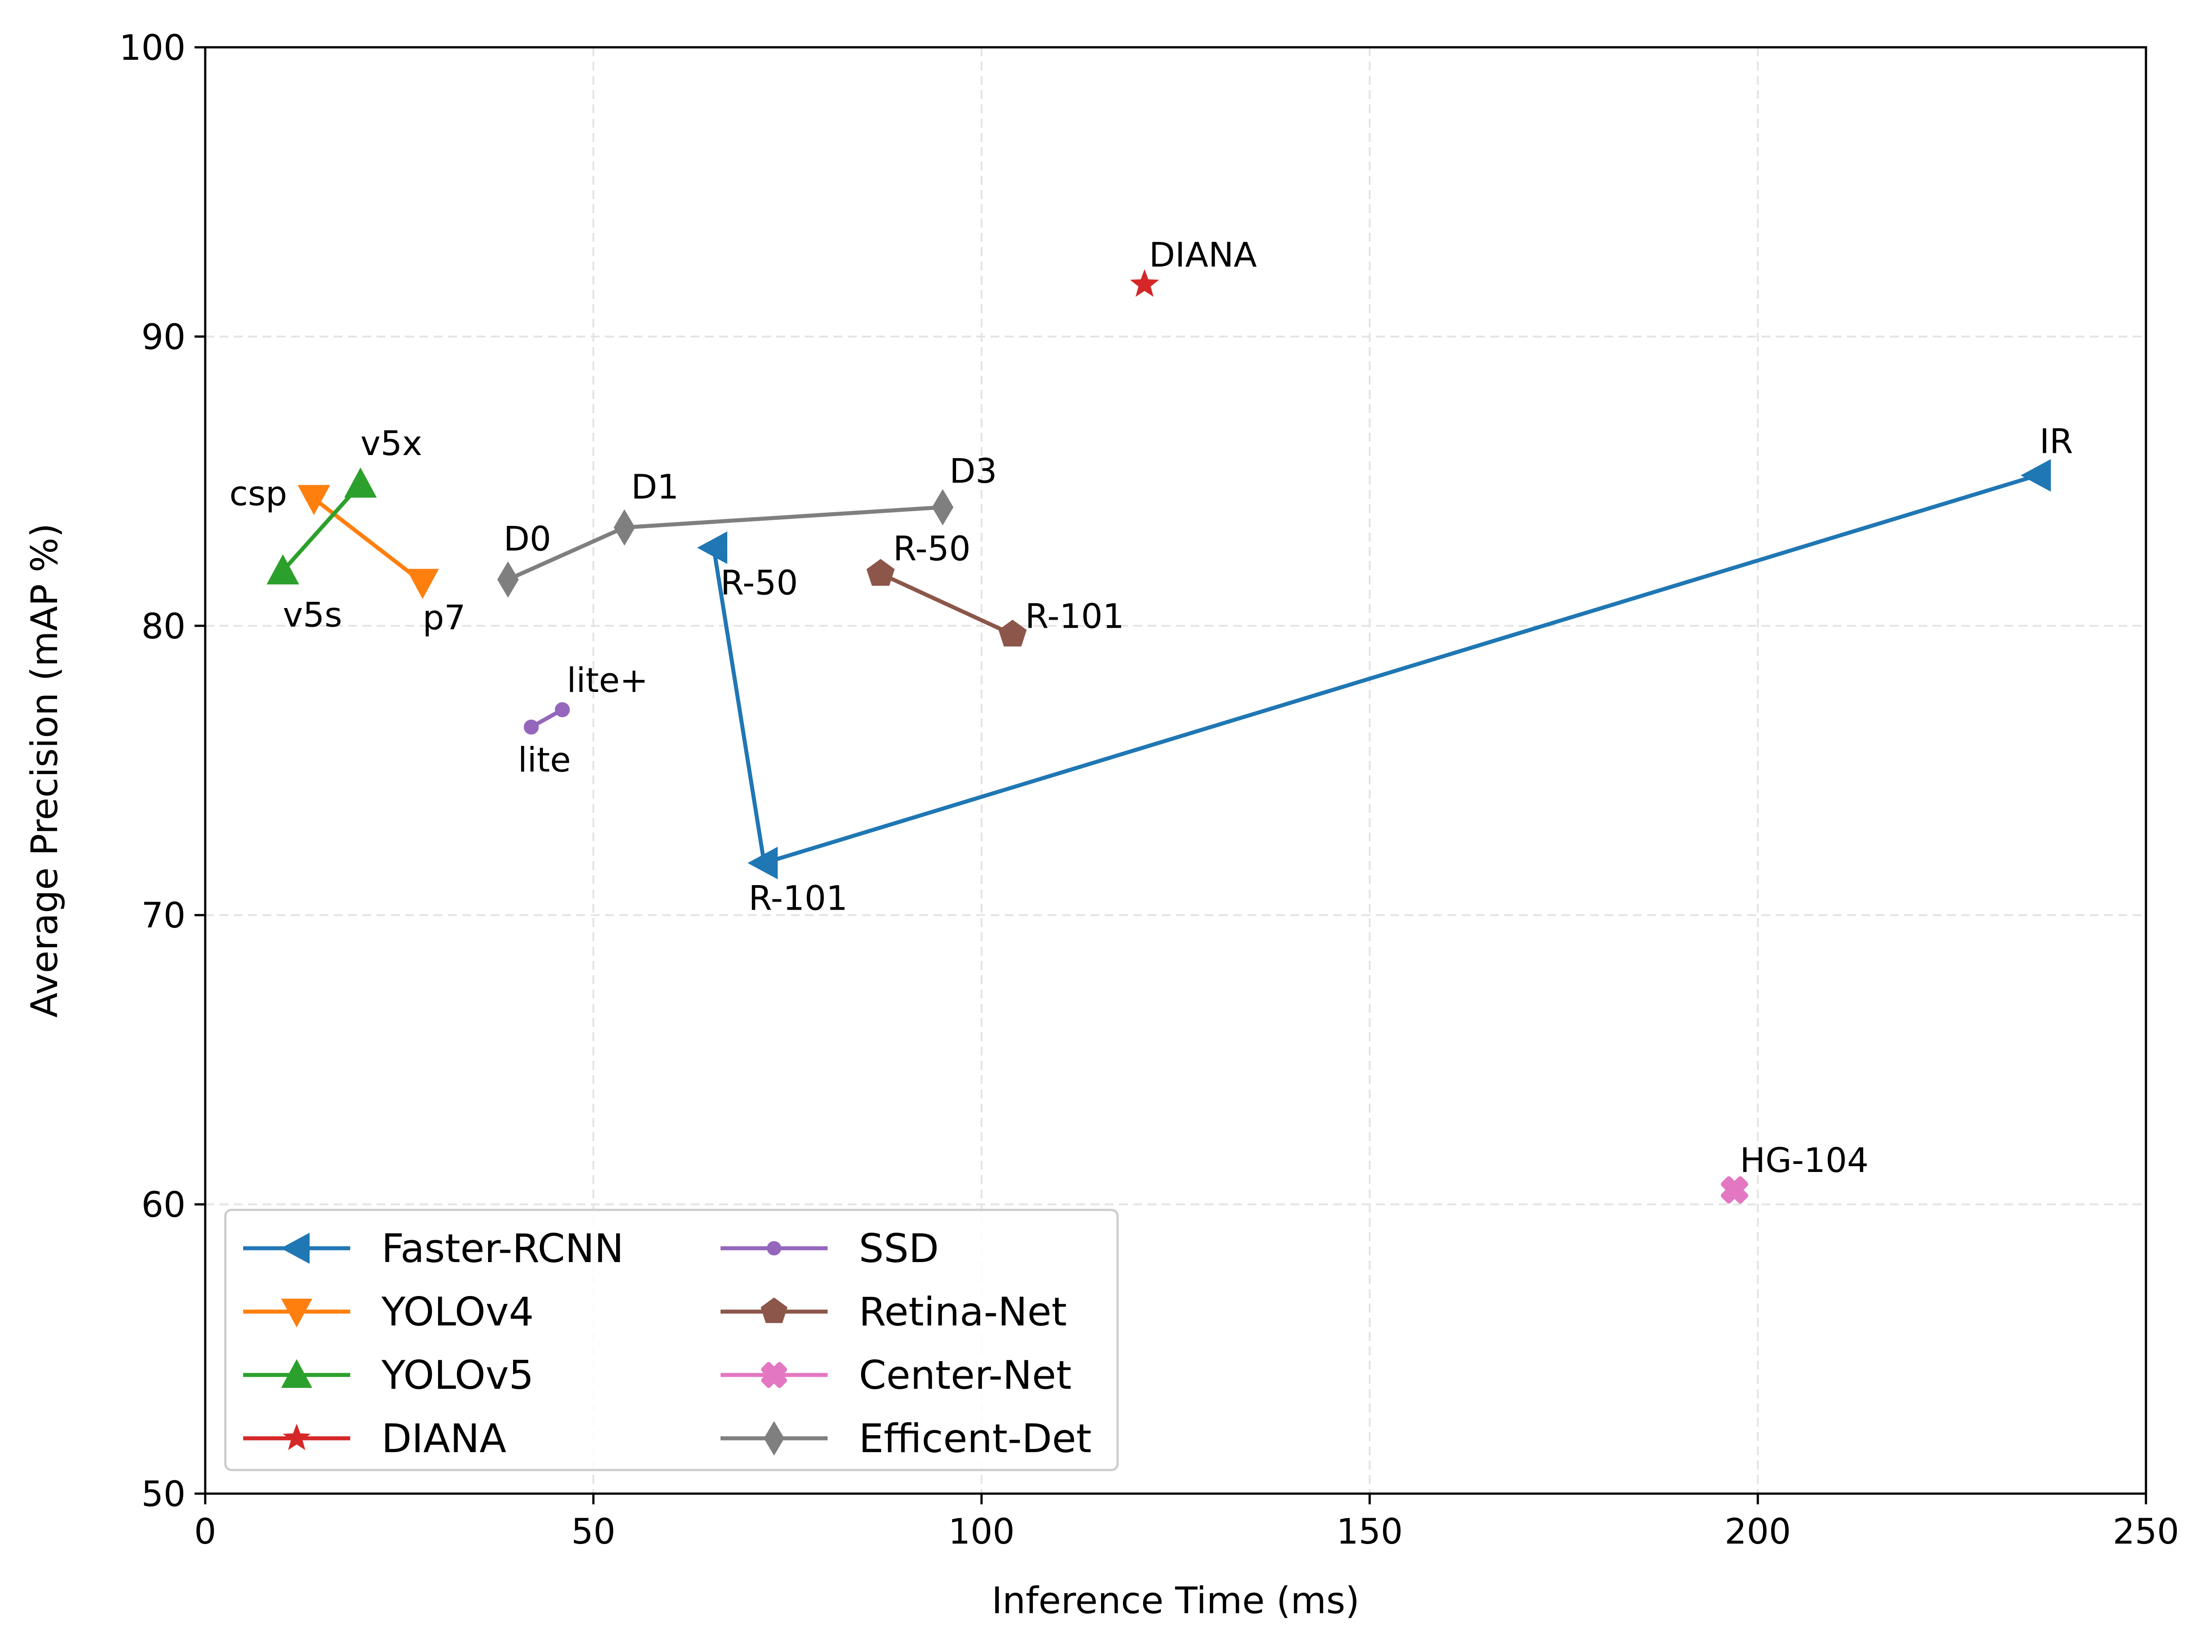  Describe the element at coordinates (163, 337) in the screenshot. I see `y-tick-label: 90` at that location.